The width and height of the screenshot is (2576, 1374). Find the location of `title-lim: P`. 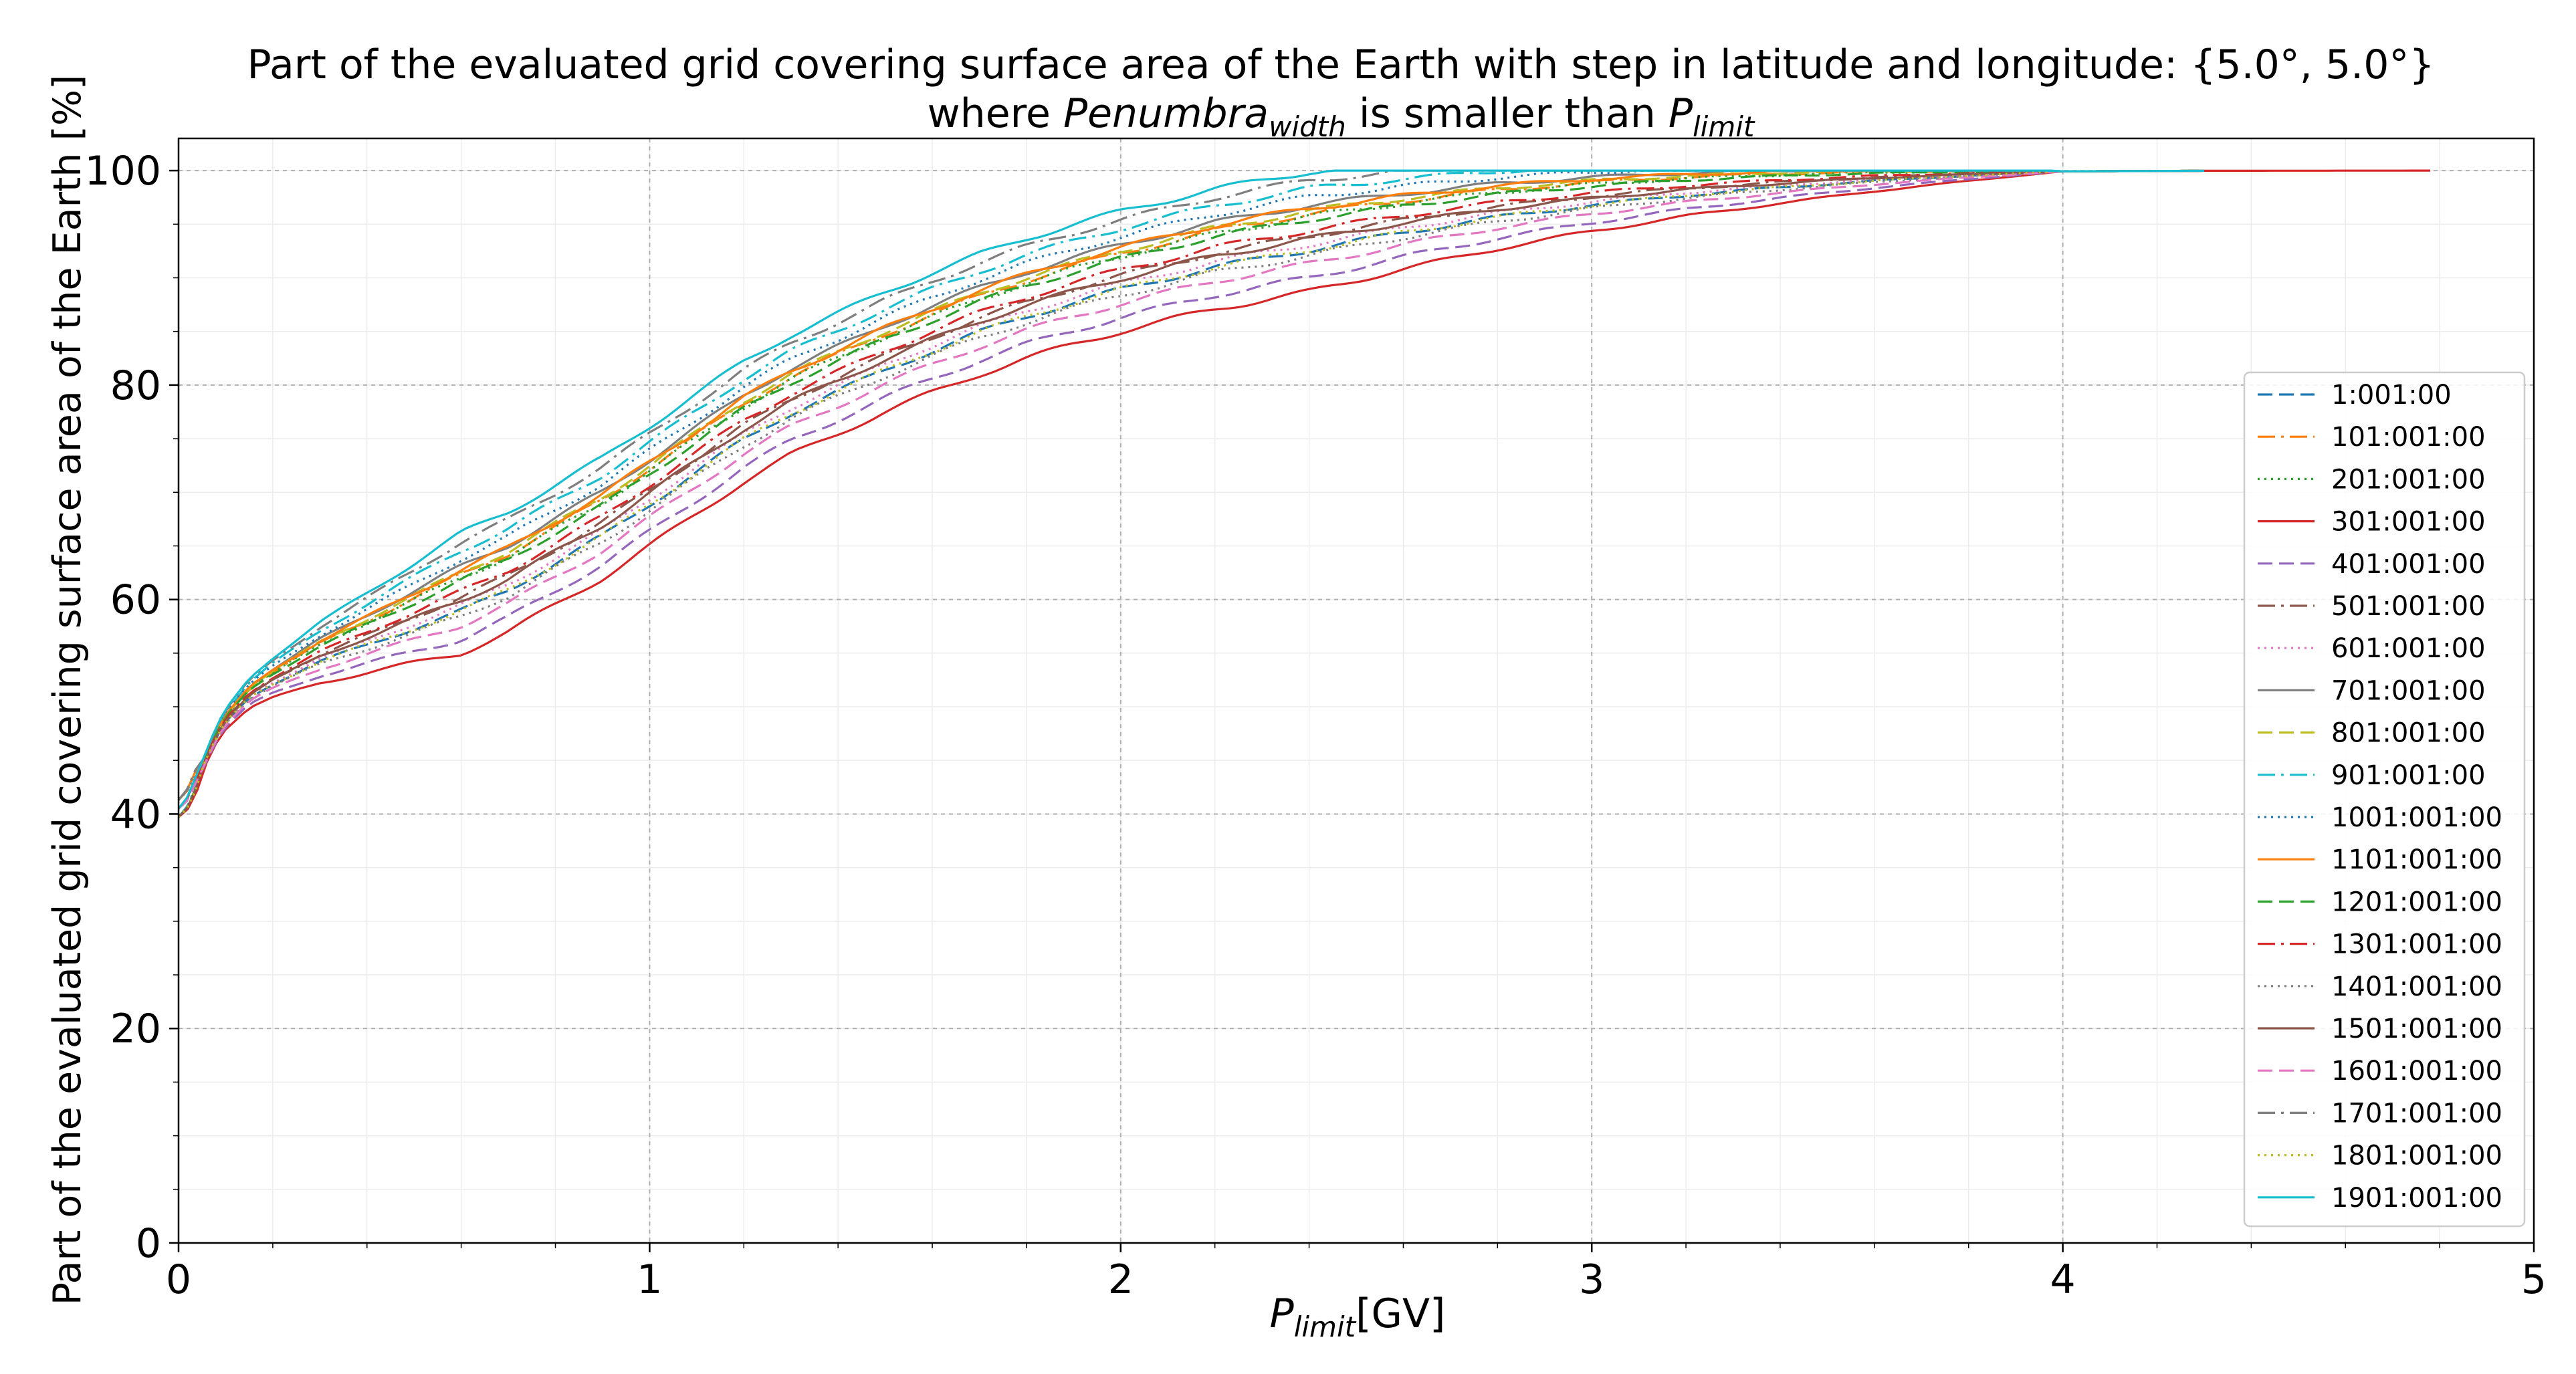

title-lim: P is located at coordinates (1681, 114).